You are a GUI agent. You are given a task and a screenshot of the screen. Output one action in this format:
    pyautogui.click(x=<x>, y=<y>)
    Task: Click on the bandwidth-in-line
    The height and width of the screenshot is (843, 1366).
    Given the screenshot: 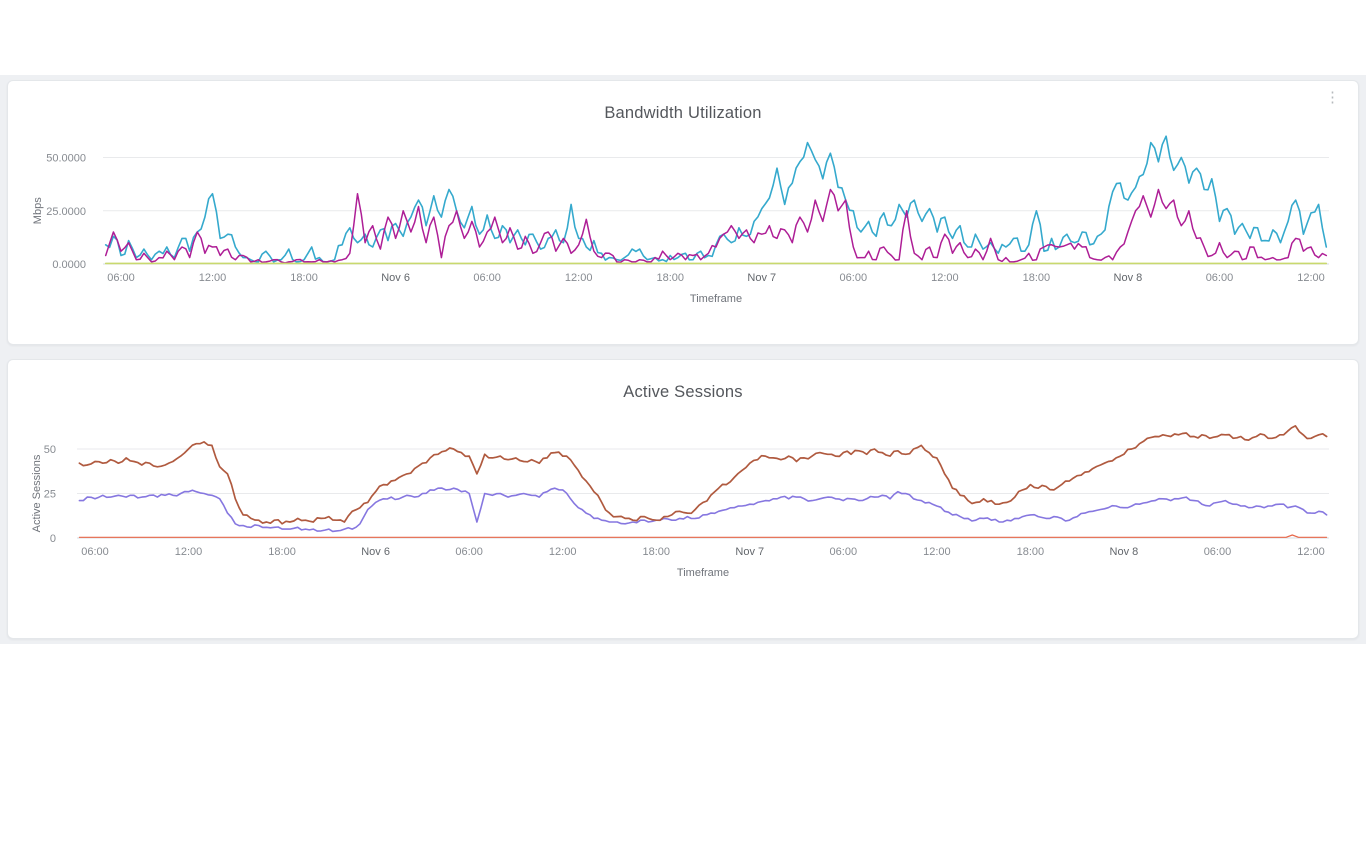 What is the action you would take?
    pyautogui.click(x=716, y=199)
    